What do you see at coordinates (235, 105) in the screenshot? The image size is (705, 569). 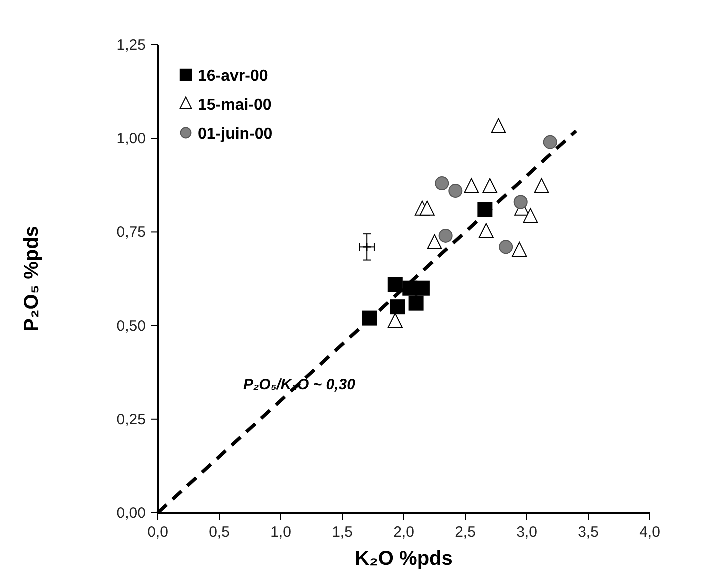 I see `legend-label: 15-mai-00` at bounding box center [235, 105].